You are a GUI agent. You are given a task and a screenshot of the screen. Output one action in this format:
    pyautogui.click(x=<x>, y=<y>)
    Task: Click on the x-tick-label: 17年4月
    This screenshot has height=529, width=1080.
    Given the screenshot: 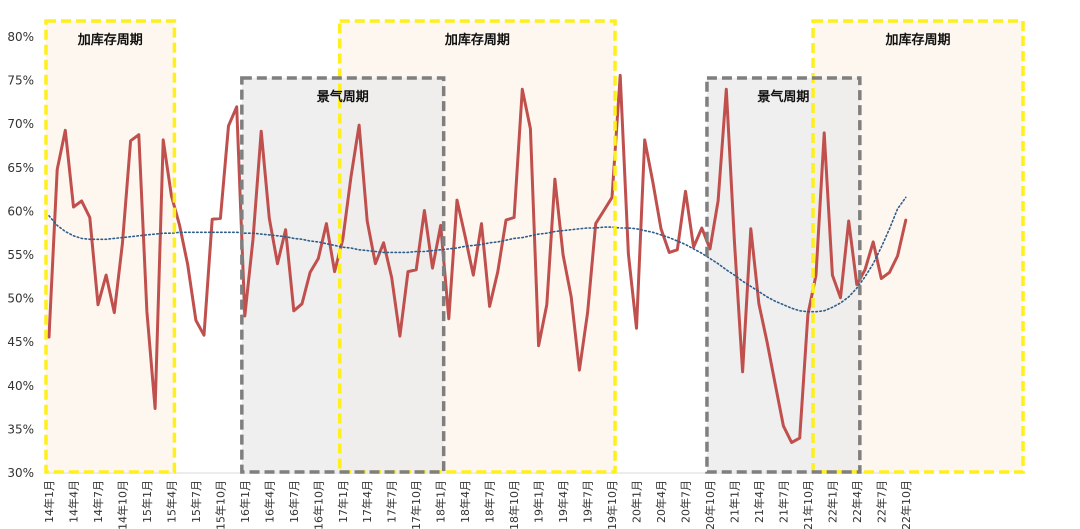 What is the action you would take?
    pyautogui.click(x=367, y=501)
    